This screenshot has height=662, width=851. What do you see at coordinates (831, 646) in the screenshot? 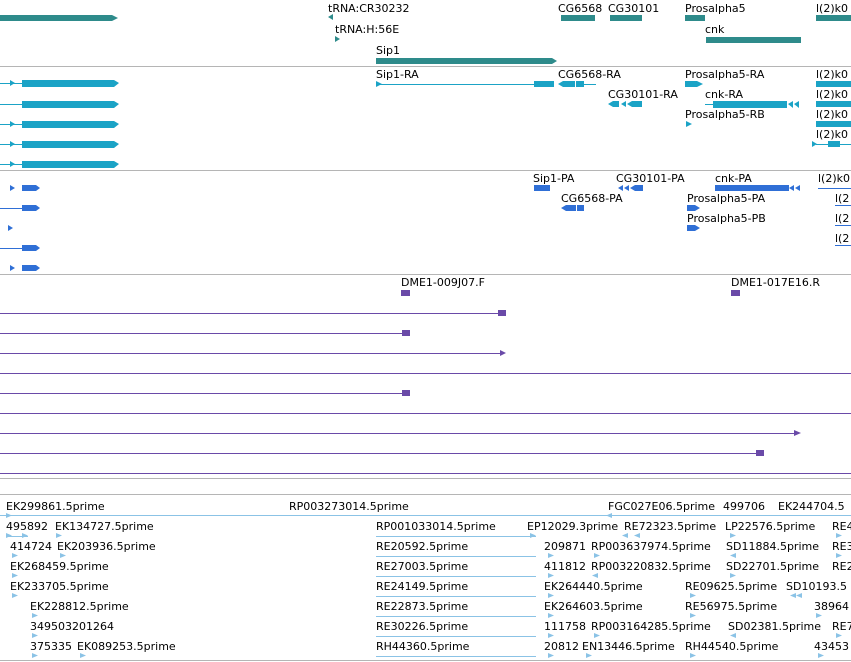
I see `est-label: 43453` at bounding box center [831, 646].